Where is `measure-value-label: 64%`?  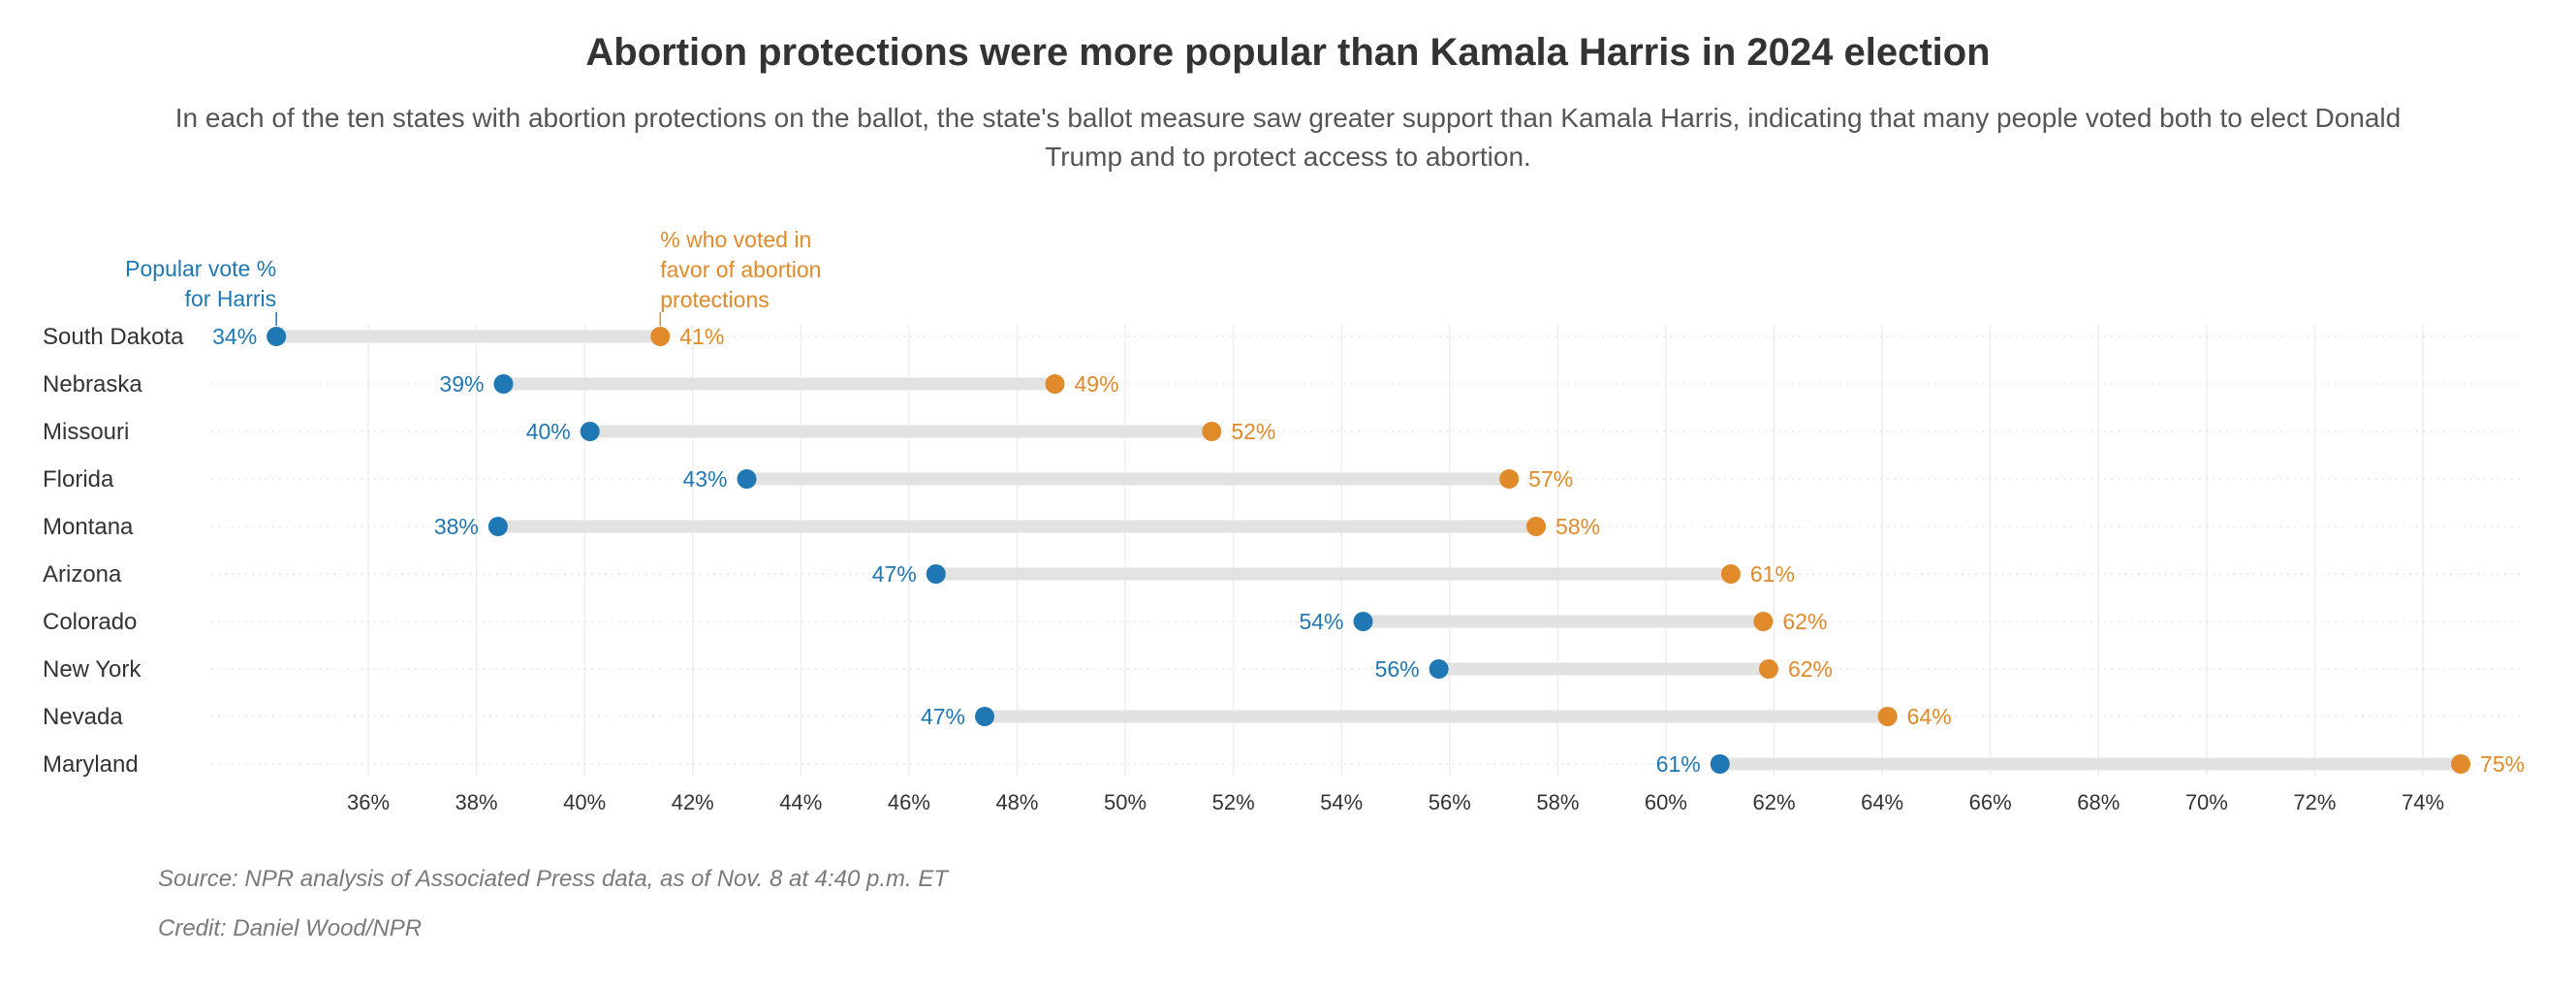 measure-value-label: 64% is located at coordinates (1929, 716).